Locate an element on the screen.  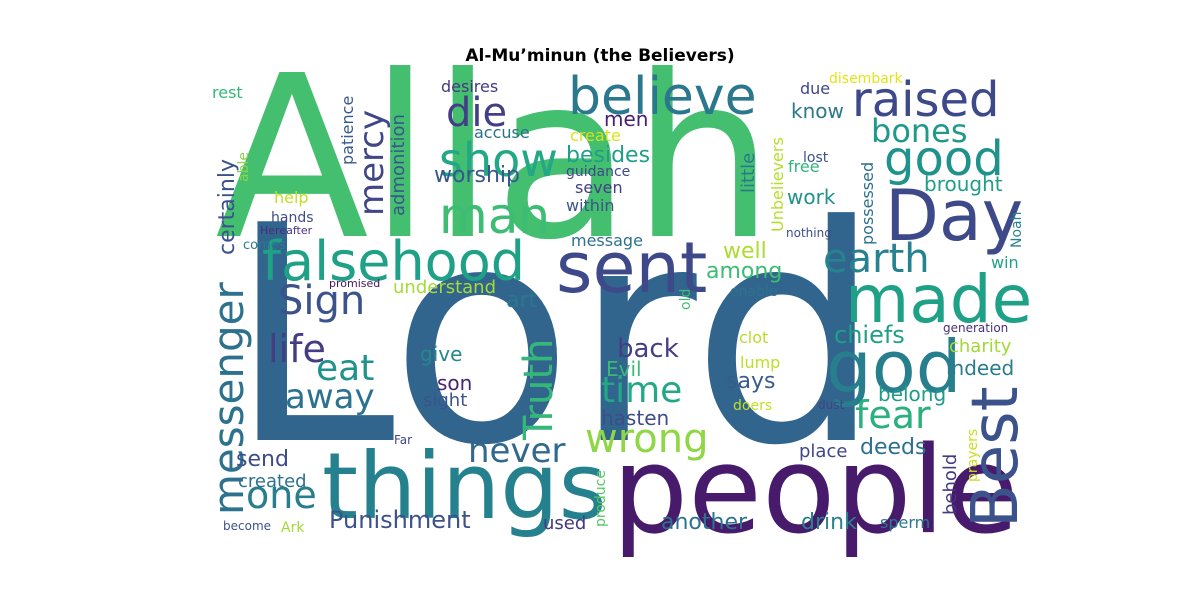
word-ark: Ark is located at coordinates (293, 528).